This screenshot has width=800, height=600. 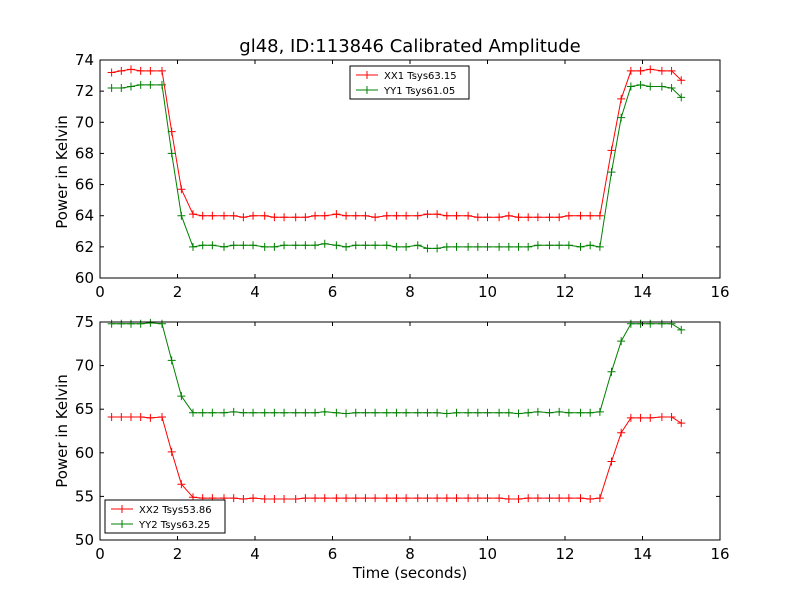 What do you see at coordinates (84, 278) in the screenshot?
I see `y-tick-label: 60` at bounding box center [84, 278].